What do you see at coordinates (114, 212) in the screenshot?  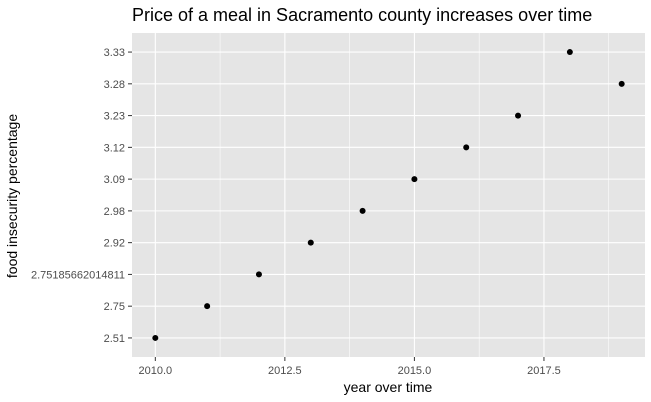 I see `y-tick-label: 2.98` at bounding box center [114, 212].